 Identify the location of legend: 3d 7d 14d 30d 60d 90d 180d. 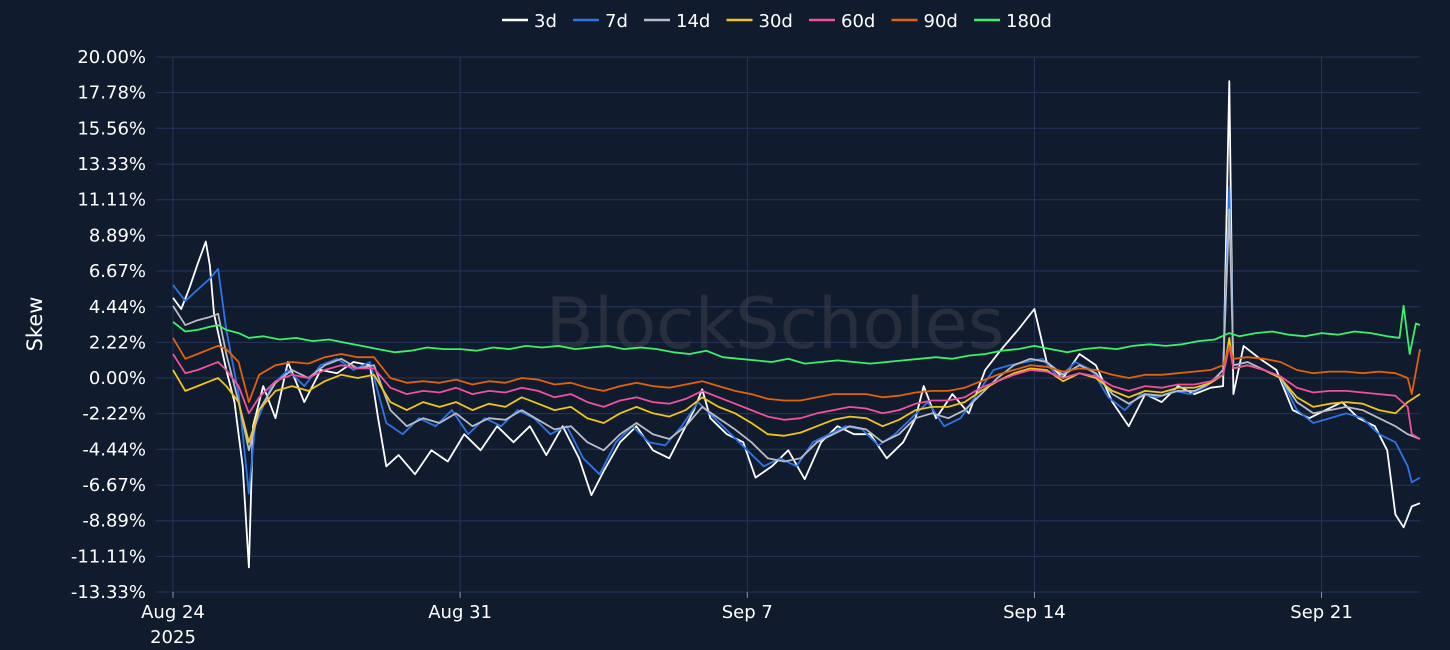
(777, 21).